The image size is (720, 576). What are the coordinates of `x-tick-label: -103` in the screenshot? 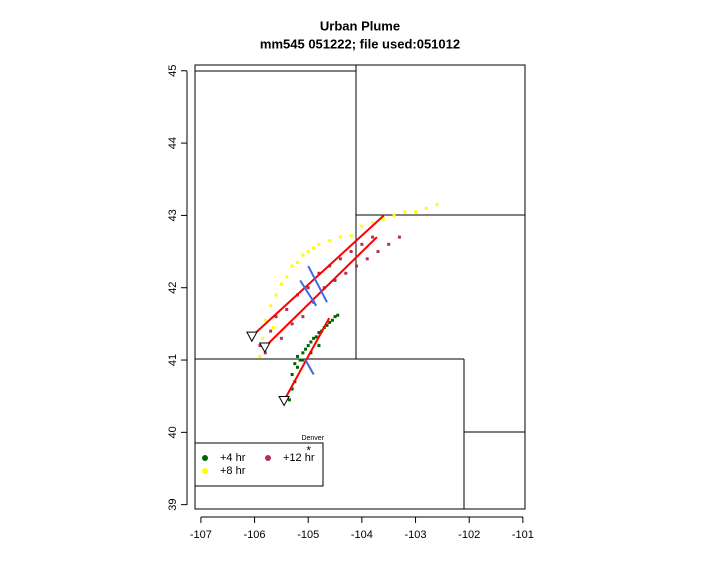 It's located at (416, 535).